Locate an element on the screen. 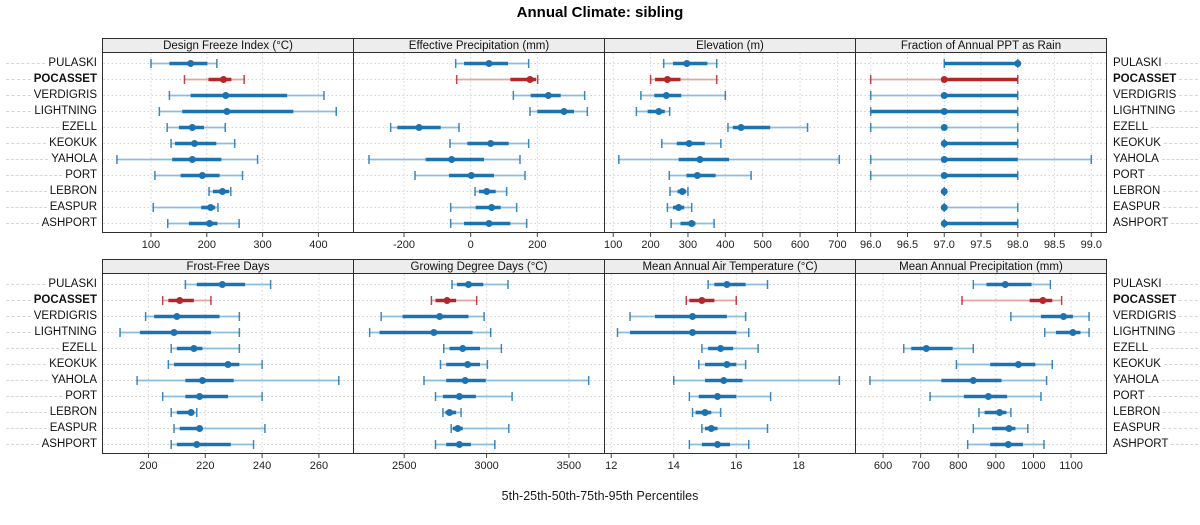 The height and width of the screenshot is (525, 1200). station-label-left-pocasset: POCASSET is located at coordinates (53, 300).